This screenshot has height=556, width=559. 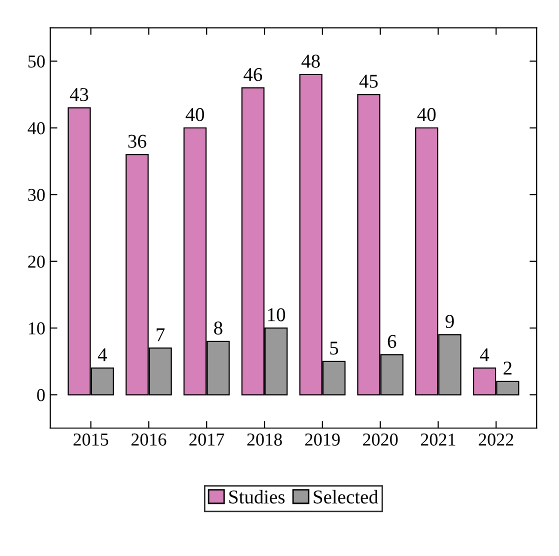 What do you see at coordinates (322, 440) in the screenshot?
I see `x-tick-label: 2019` at bounding box center [322, 440].